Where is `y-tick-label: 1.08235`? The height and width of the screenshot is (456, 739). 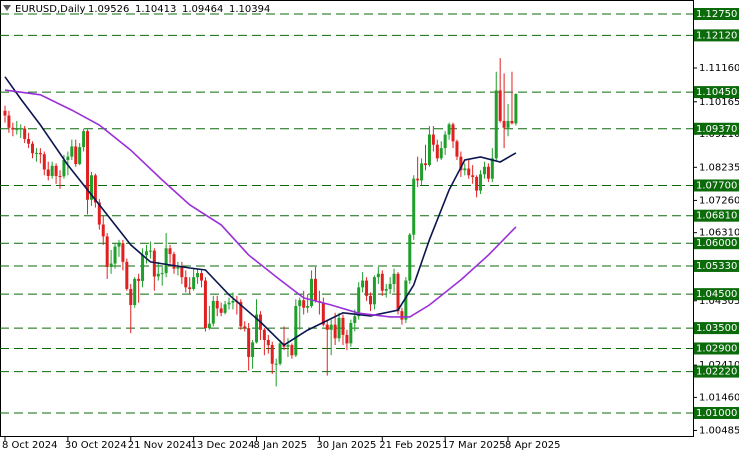 y-tick-label: 1.08235 is located at coordinates (719, 167).